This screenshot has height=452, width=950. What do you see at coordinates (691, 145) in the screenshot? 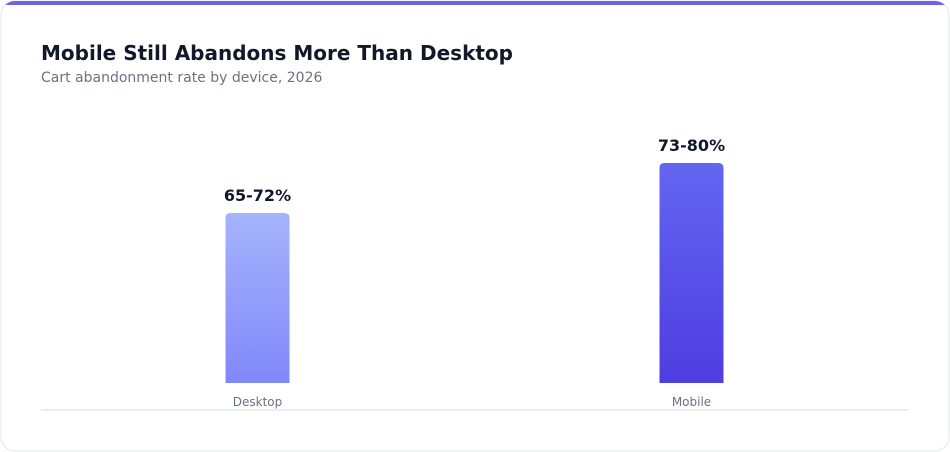
I see `value-label: 73-80%` at bounding box center [691, 145].